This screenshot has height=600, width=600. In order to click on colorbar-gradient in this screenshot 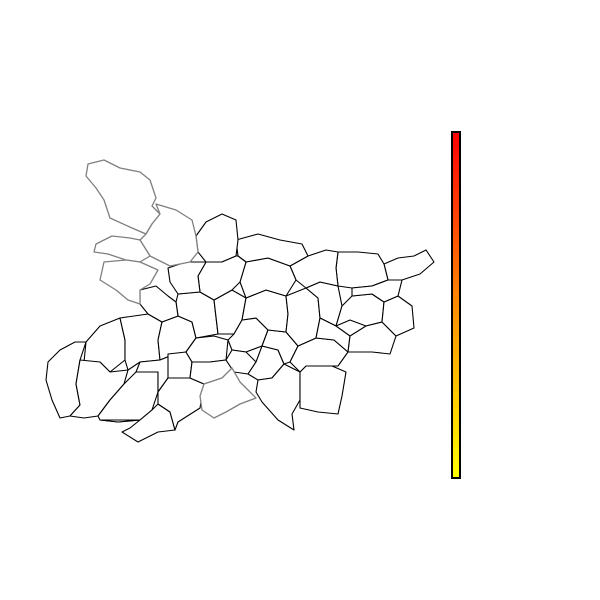, I will do `click(456, 305)`.